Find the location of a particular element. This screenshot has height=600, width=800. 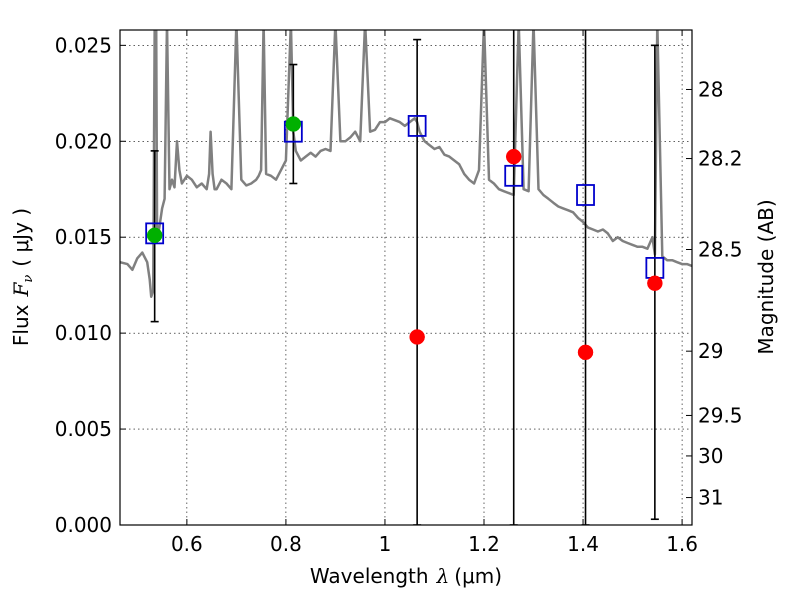

x-tick-label: 1.6 is located at coordinates (682, 544).